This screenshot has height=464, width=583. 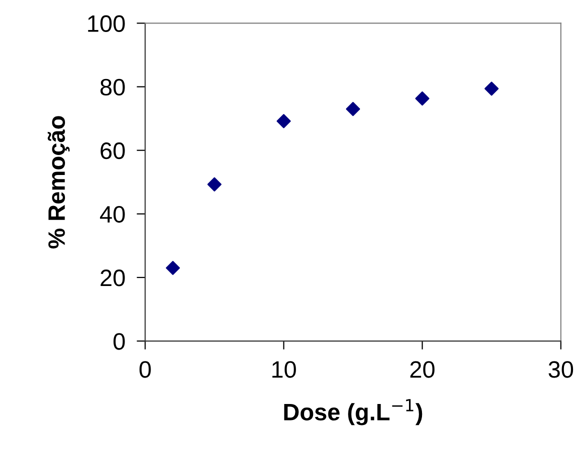 What do you see at coordinates (284, 369) in the screenshot?
I see `x-tick-label: 10` at bounding box center [284, 369].